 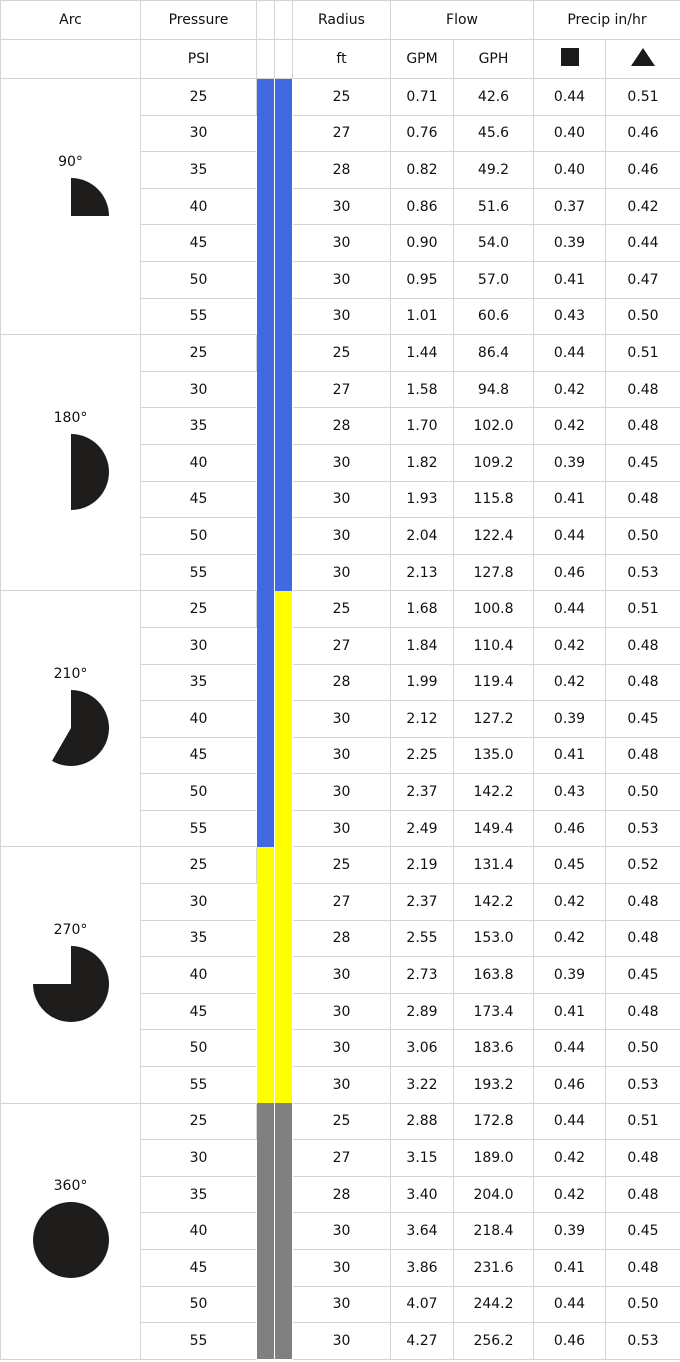 What do you see at coordinates (422, 462) in the screenshot?
I see `cell: 1.82` at bounding box center [422, 462].